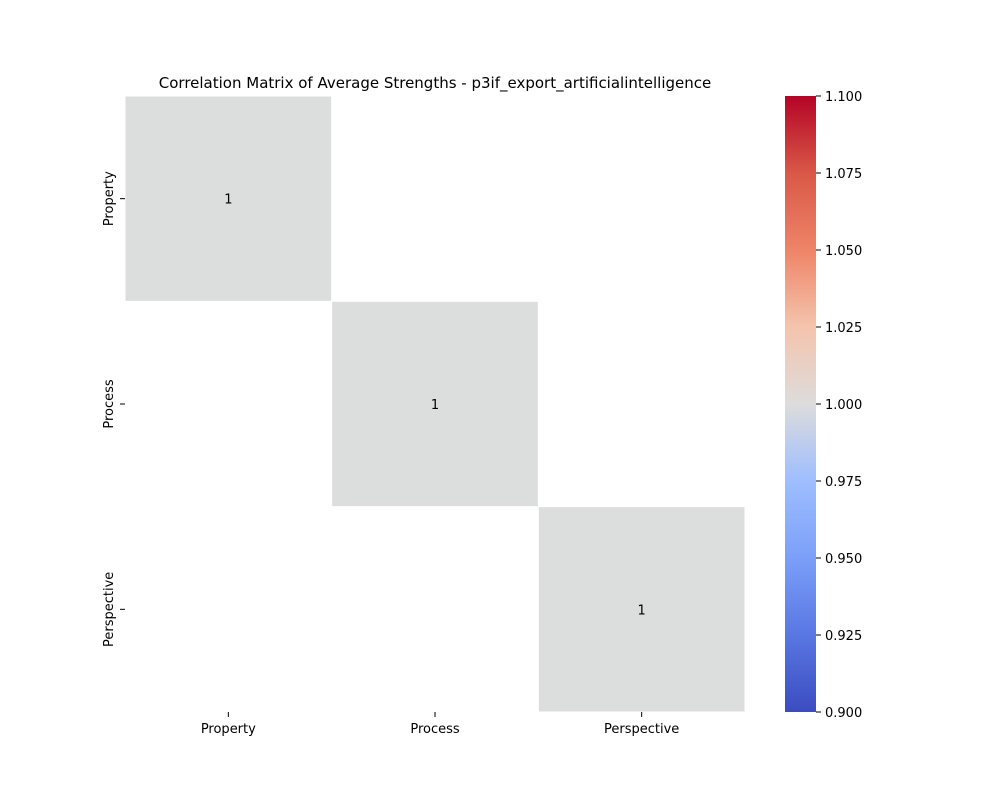 This screenshot has height=800, width=1000. I want to click on y-tick-label: Perspective, so click(109, 609).